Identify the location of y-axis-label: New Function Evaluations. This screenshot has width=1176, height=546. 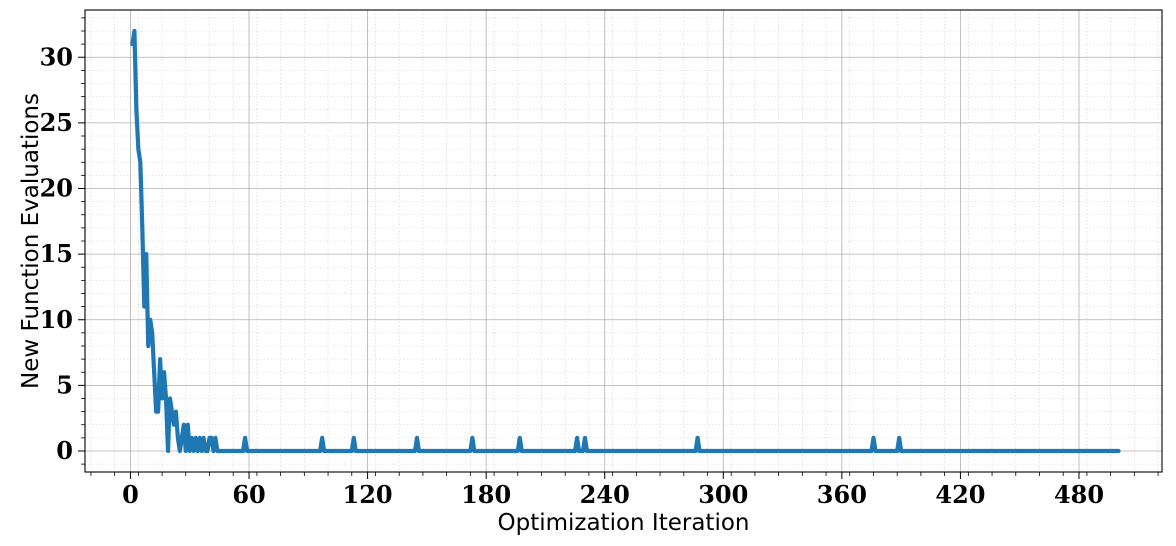
(31, 241).